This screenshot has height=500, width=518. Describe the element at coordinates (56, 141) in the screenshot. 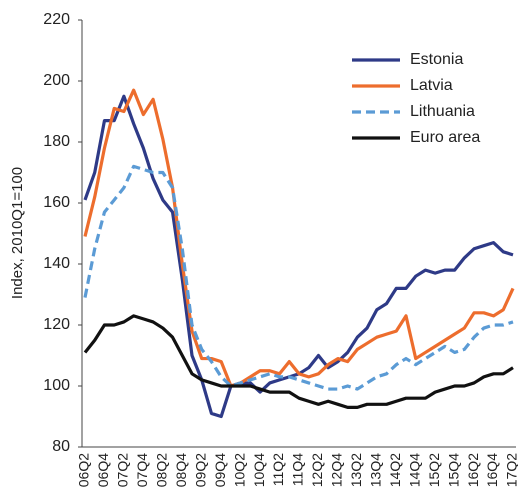

I see `y-tick-label: 180` at that location.